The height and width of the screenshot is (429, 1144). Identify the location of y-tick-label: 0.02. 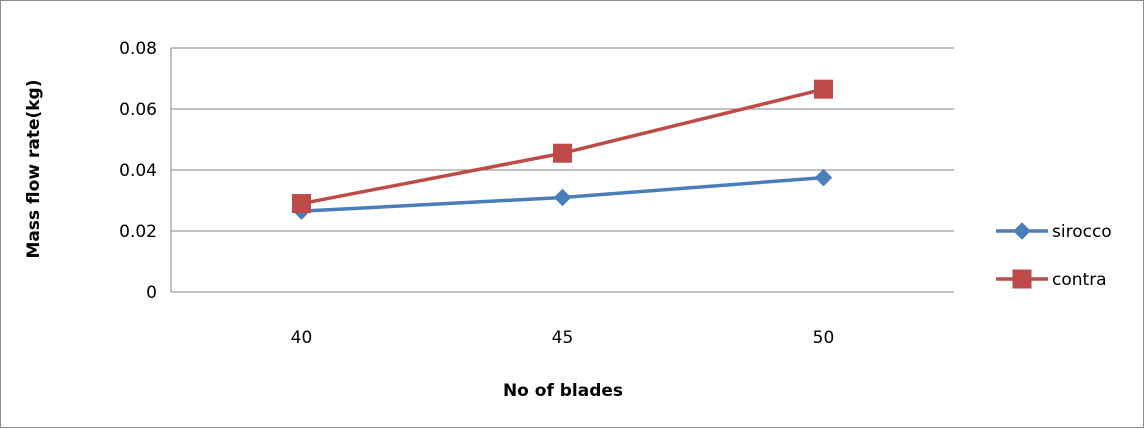
(138, 232).